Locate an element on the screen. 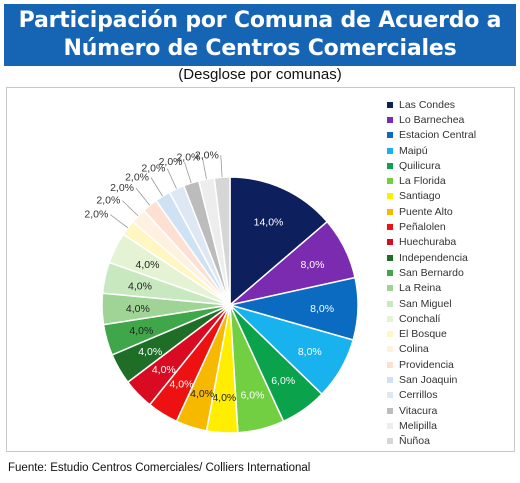 The width and height of the screenshot is (520, 483). legend-label: Las Condes is located at coordinates (427, 104).